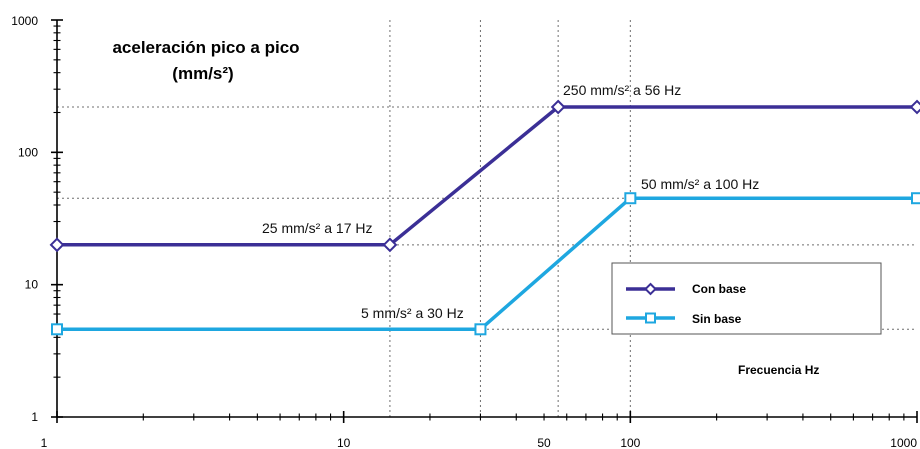  Describe the element at coordinates (44, 442) in the screenshot. I see `x-tick-label: 1` at that location.